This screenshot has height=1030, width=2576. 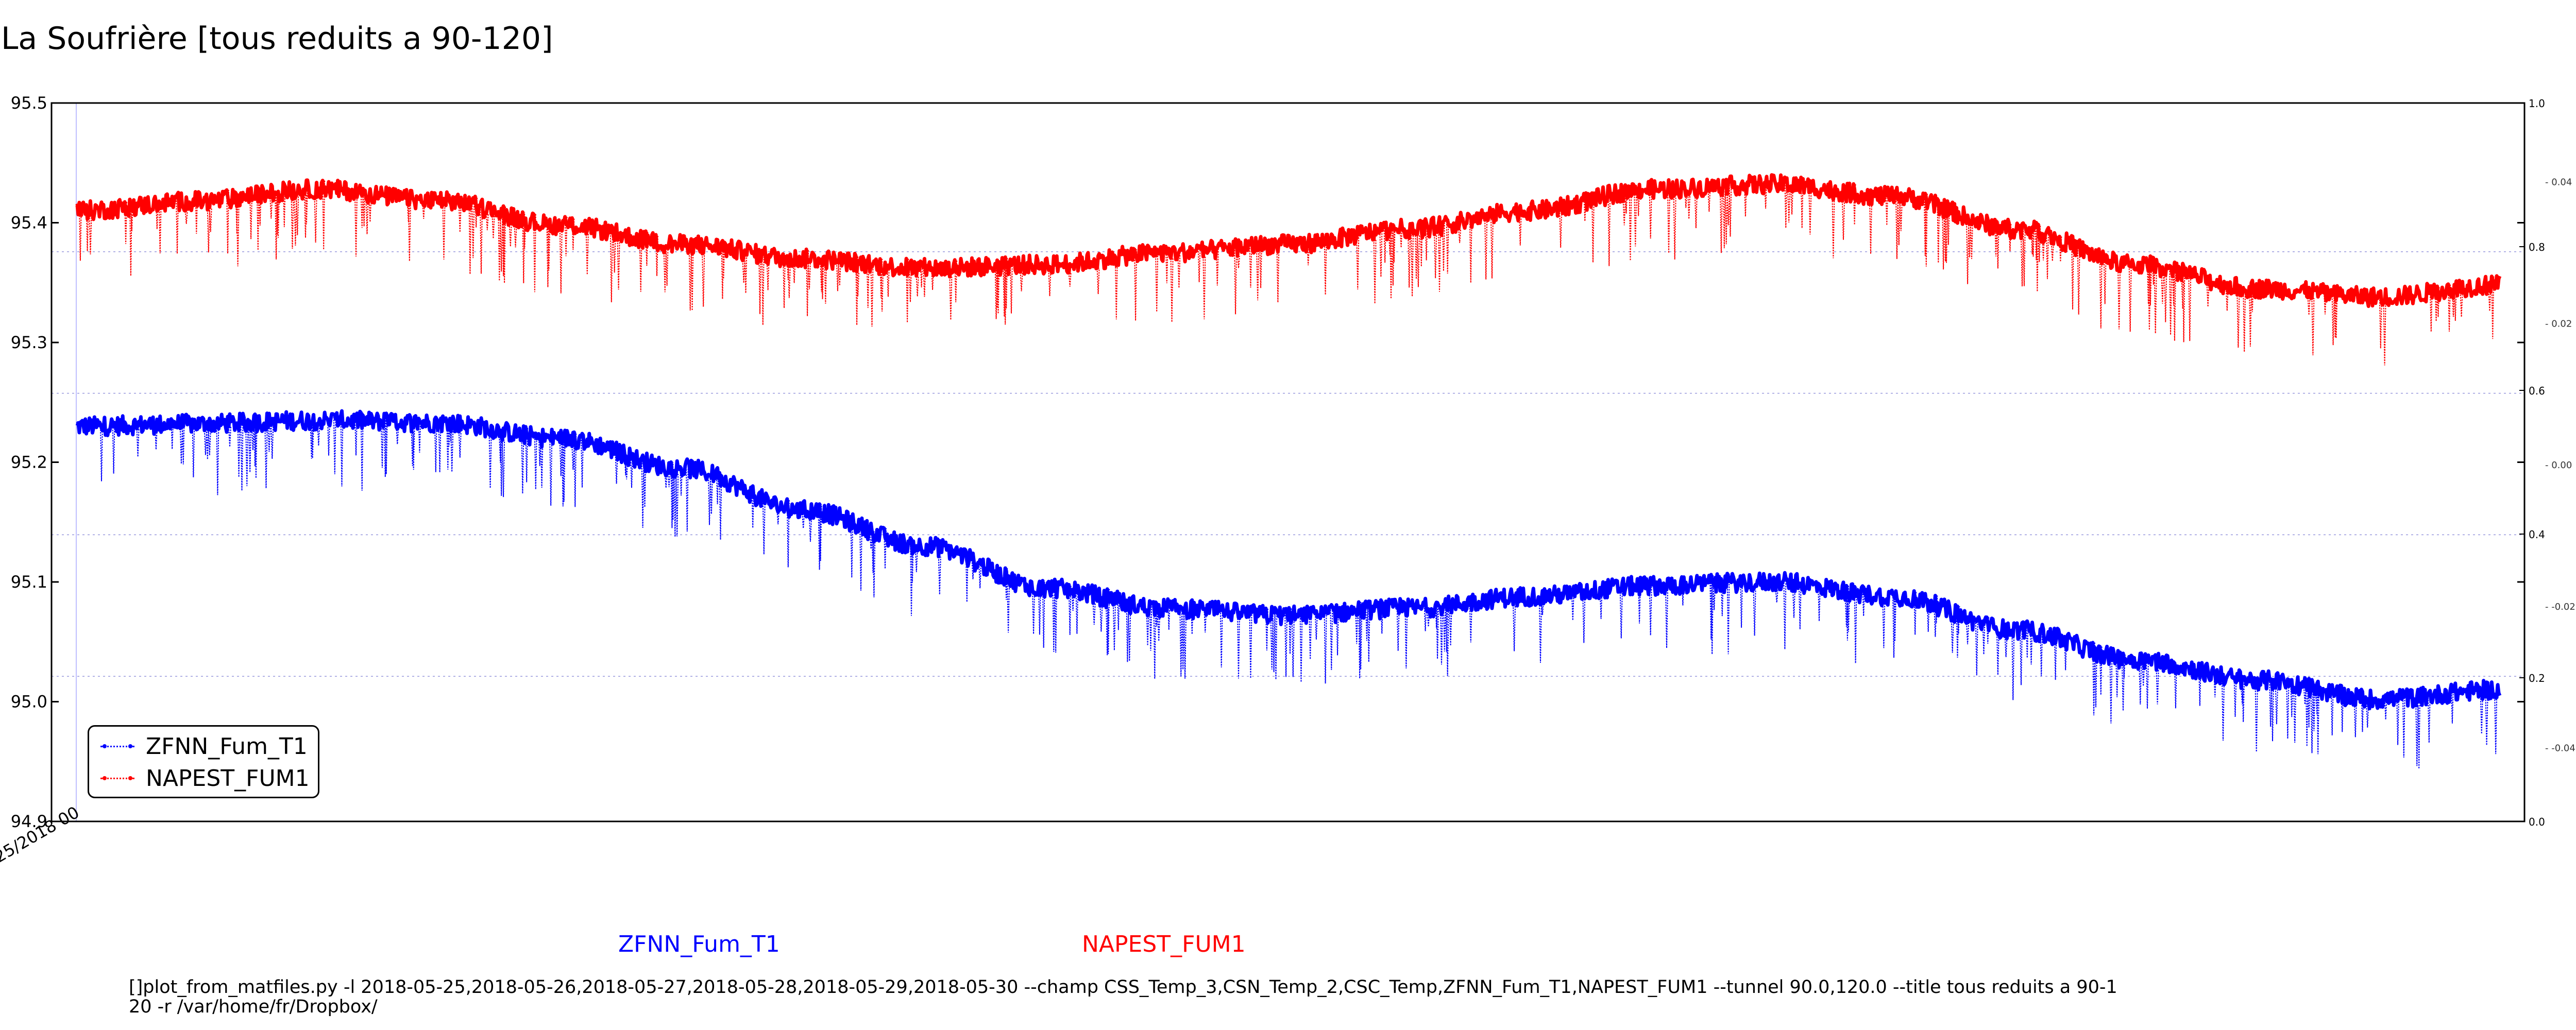 What do you see at coordinates (2558, 324) in the screenshot?
I see `right-inner-tick-label: - 0.02` at bounding box center [2558, 324].